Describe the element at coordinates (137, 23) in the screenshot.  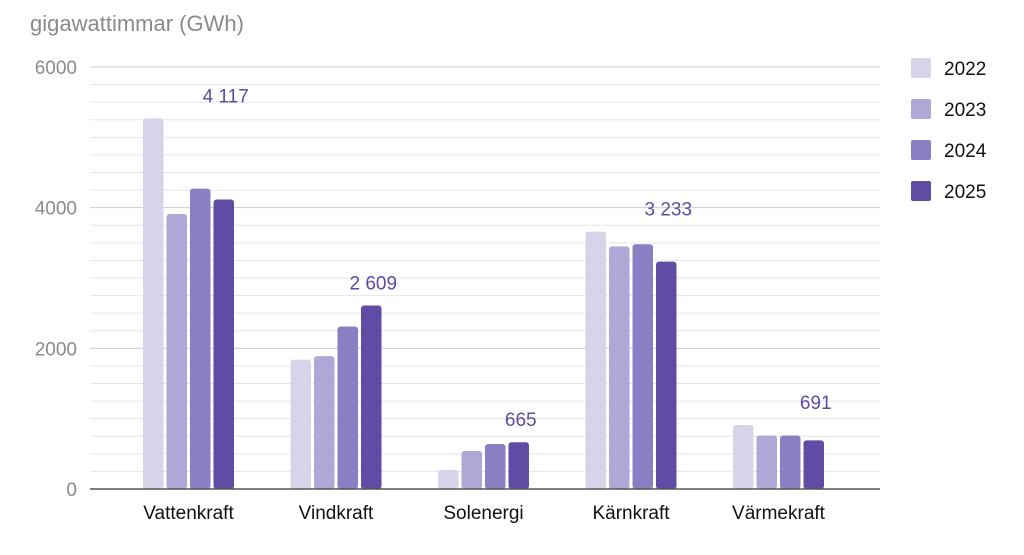
I see `y-axis-label: gigawattimmar (GWh)` at that location.